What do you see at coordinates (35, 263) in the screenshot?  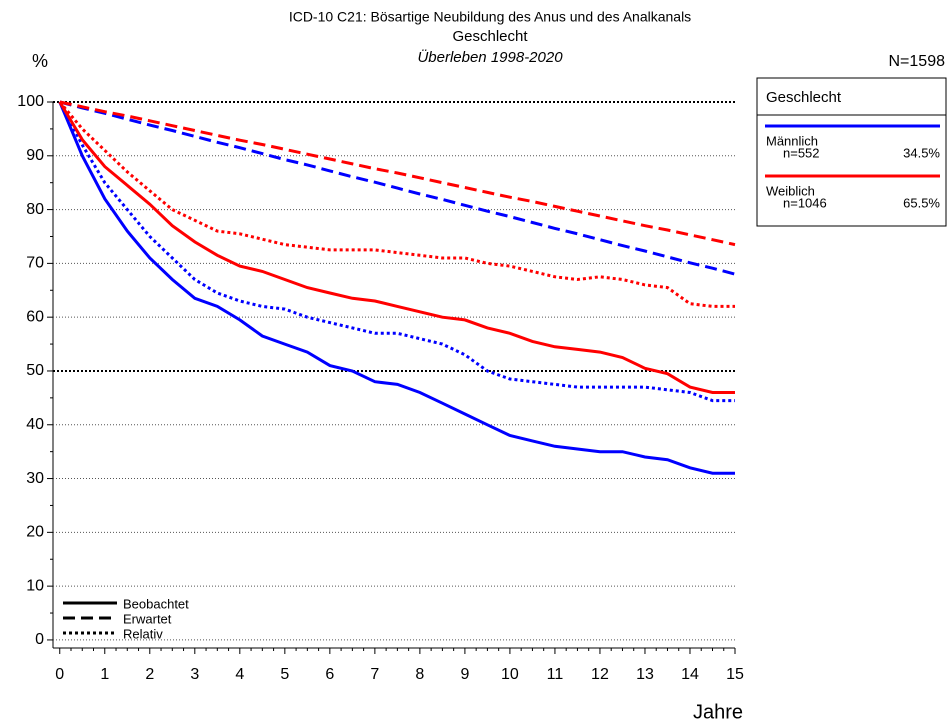 I see `y-tick-label: 70` at bounding box center [35, 263].